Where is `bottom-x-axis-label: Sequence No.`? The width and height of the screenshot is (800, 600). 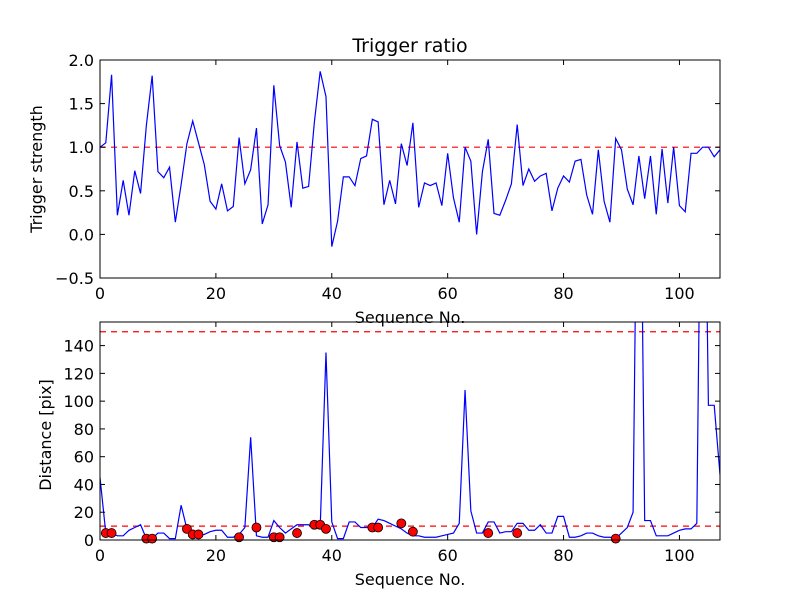
bottom-x-axis-label: Sequence No. is located at coordinates (410, 579).